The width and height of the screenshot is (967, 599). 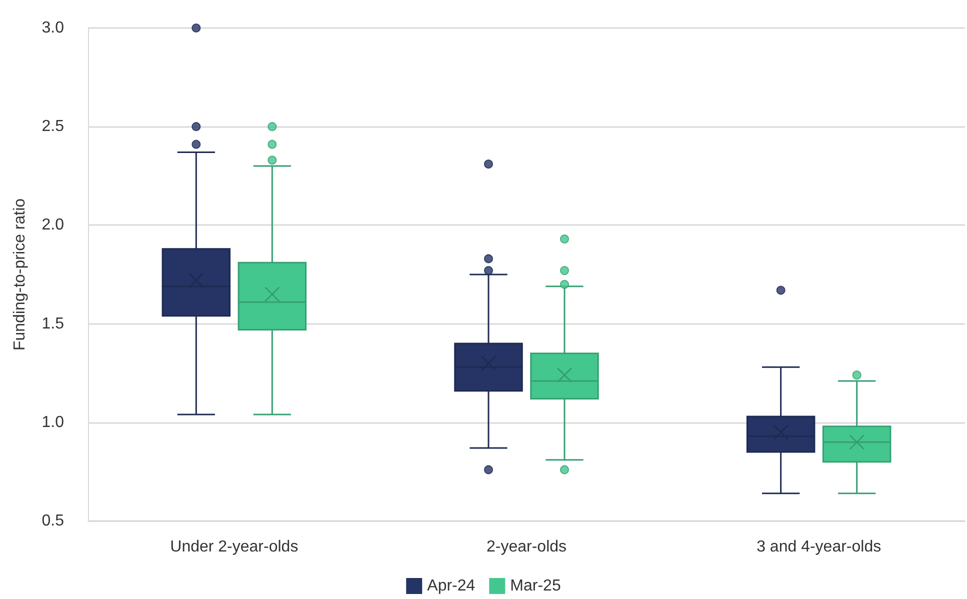 I want to click on y-tick-label: 1.5, so click(x=53, y=323).